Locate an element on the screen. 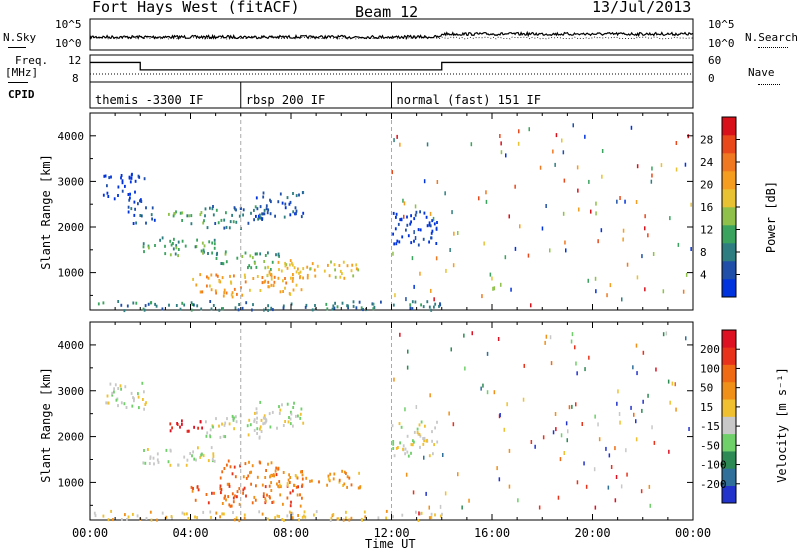 The width and height of the screenshot is (800, 554). freq-legend-line is located at coordinates (18, 82).